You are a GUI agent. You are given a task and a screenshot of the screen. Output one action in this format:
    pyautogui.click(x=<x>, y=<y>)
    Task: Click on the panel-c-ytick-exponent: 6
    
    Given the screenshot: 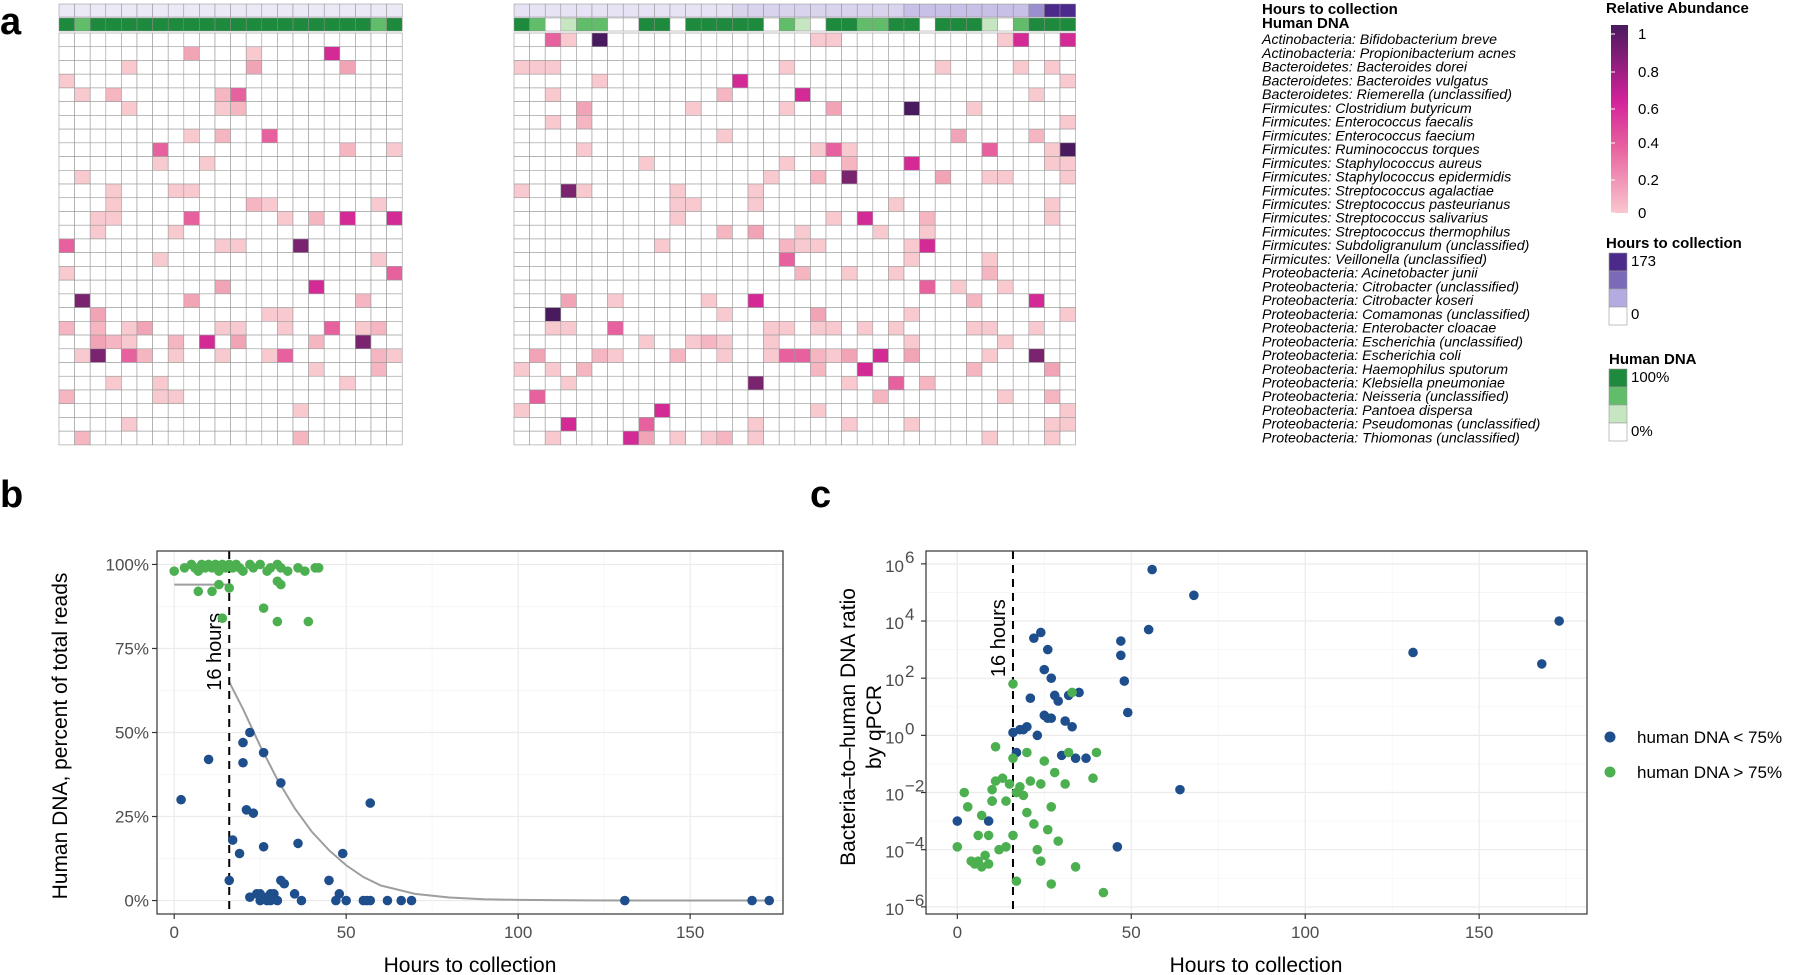 What is the action you would take?
    pyautogui.click(x=909, y=557)
    